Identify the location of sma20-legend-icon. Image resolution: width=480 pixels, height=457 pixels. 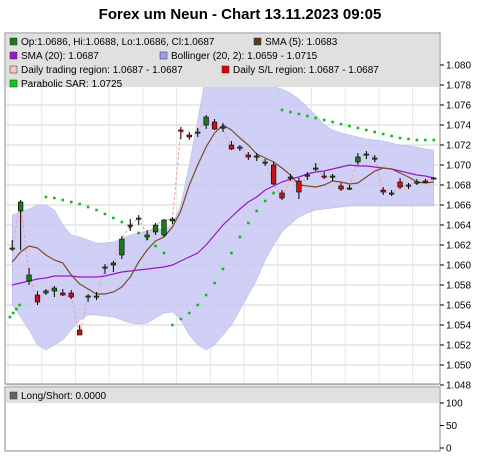
(13, 55).